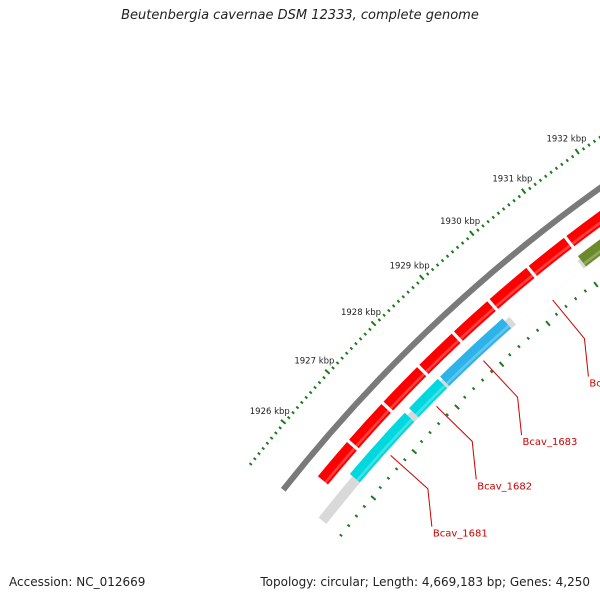 The height and width of the screenshot is (600, 600). Describe the element at coordinates (566, 139) in the screenshot. I see `kbp-tick-label: 1932 kbp` at that location.